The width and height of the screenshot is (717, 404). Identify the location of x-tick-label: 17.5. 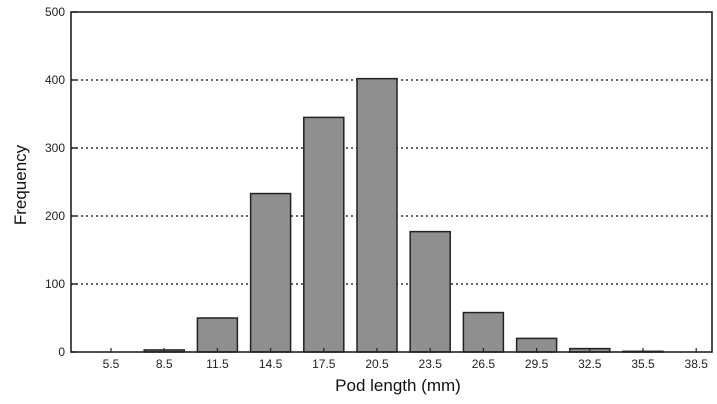
(324, 364).